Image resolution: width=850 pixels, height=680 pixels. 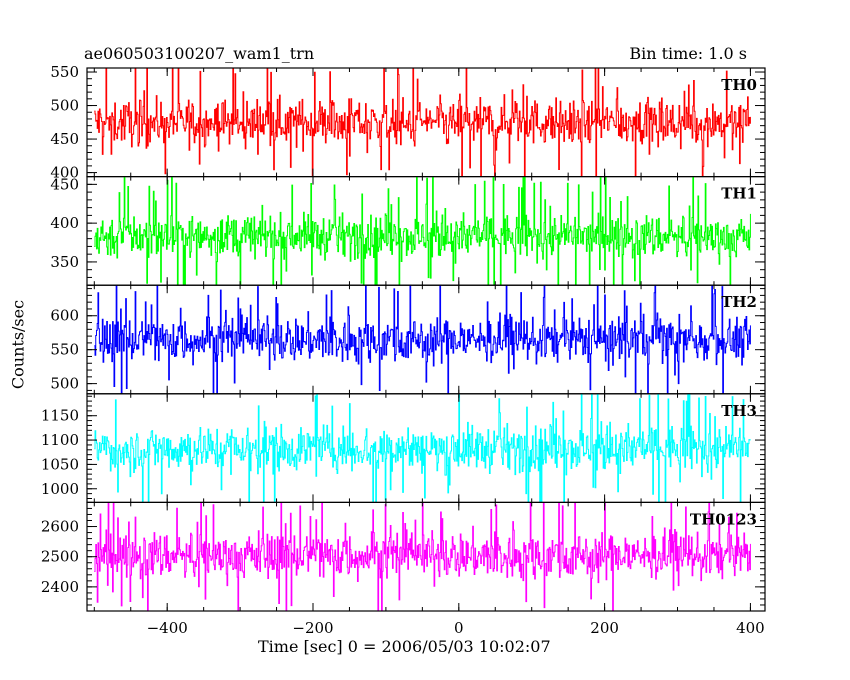 What do you see at coordinates (60, 587) in the screenshot?
I see `y-tick-label: 2400` at bounding box center [60, 587].